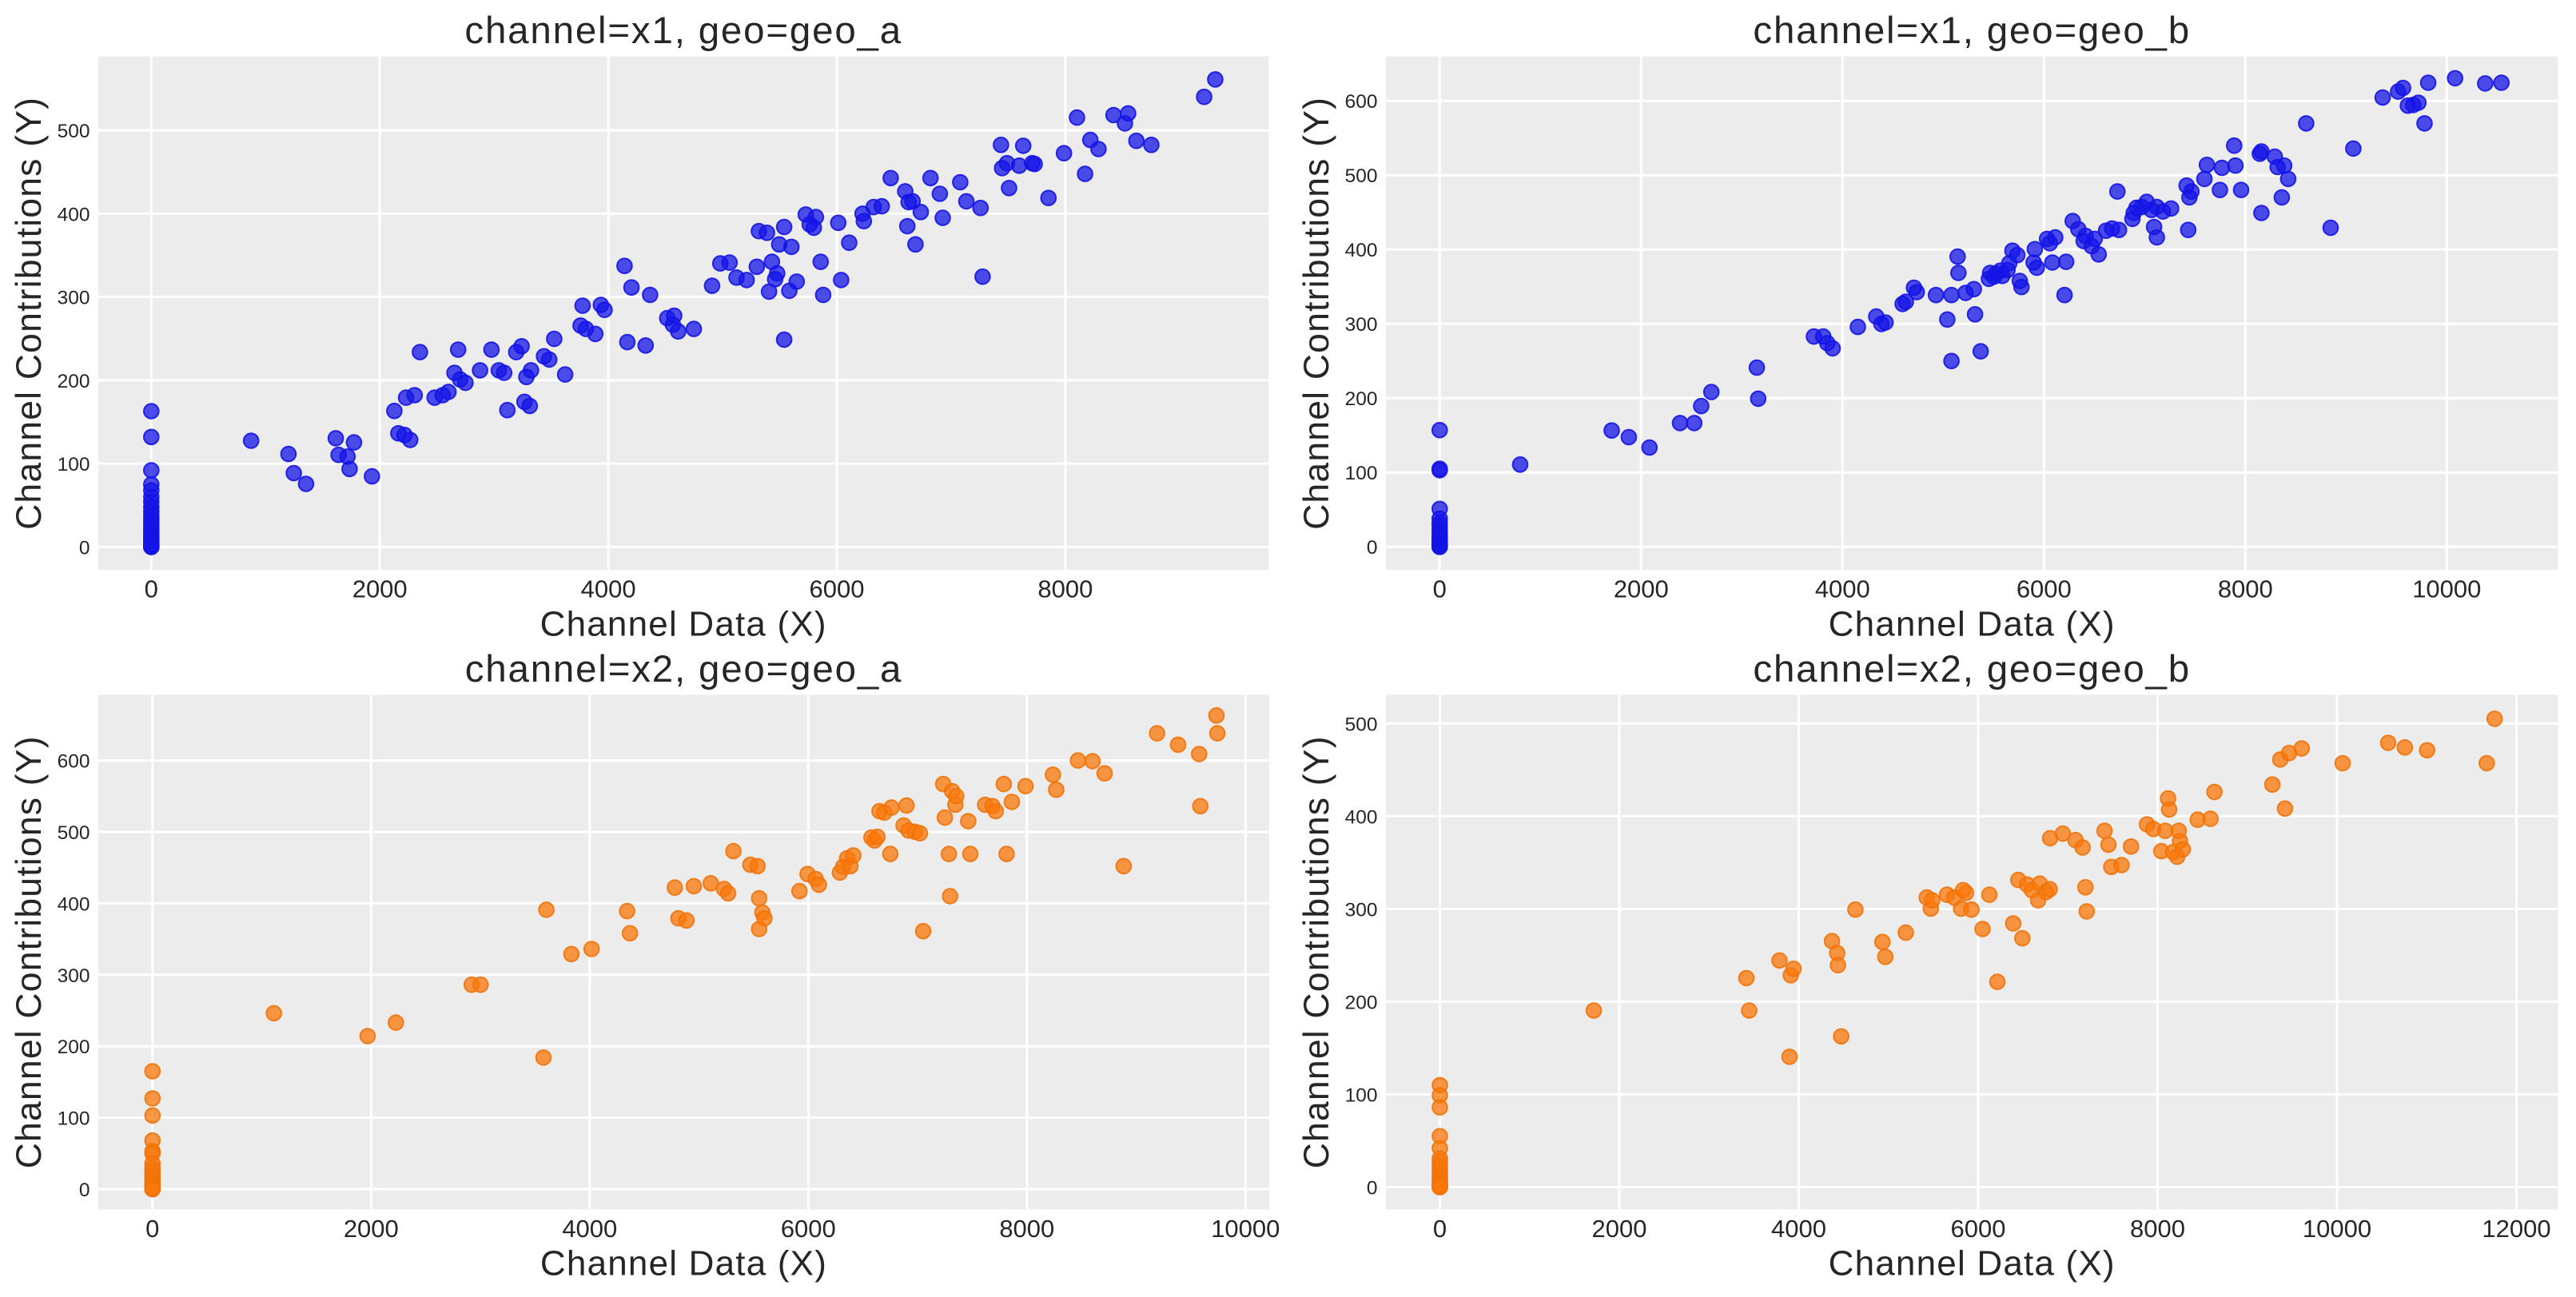  I want to click on svg-text: channel=x1, geo=geo_a, so click(683, 31).